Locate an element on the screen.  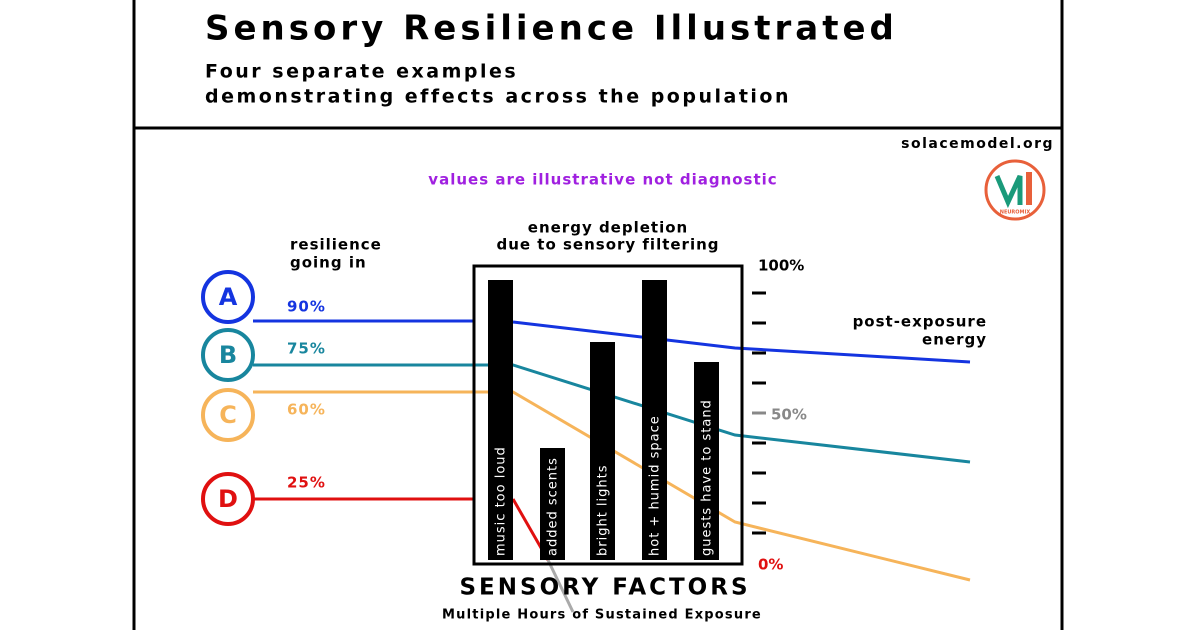
subtitle: Four separate examples is located at coordinates (361, 72).